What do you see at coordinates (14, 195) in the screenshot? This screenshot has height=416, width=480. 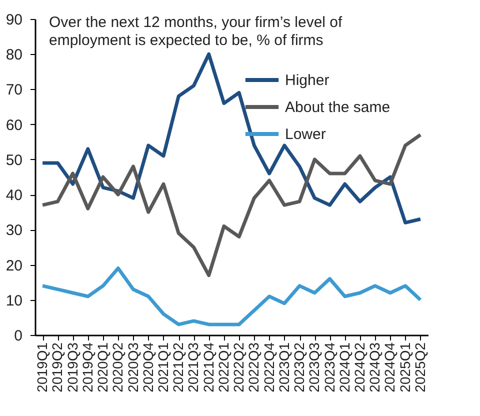 I see `y-tick-label: 40` at bounding box center [14, 195].